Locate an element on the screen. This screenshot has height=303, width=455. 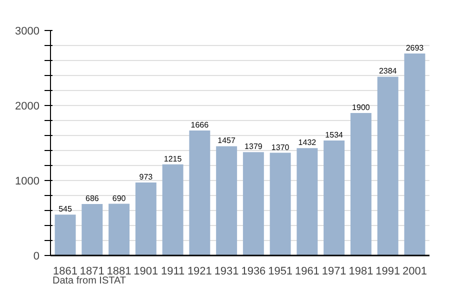
x-tick-label: 1881 is located at coordinates (119, 272).